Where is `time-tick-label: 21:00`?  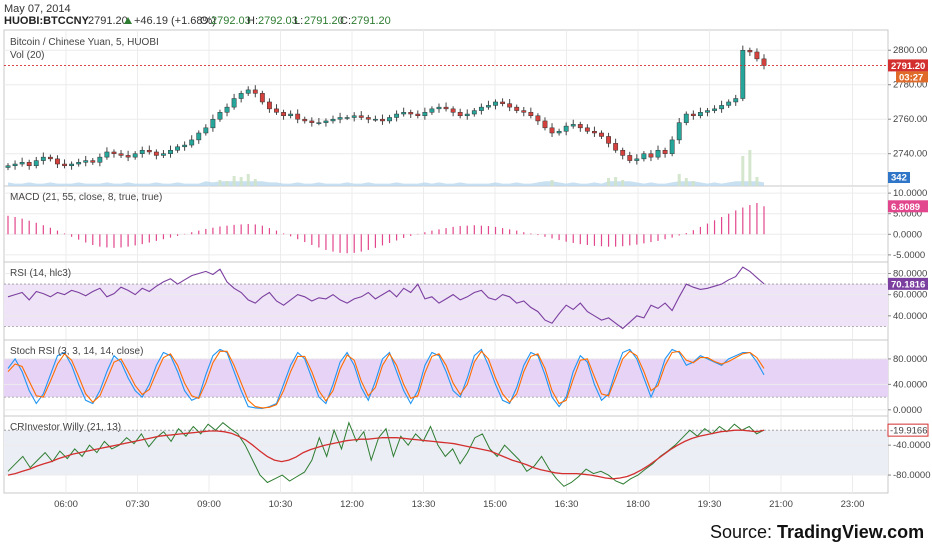
time-tick-label: 21:00 is located at coordinates (781, 504).